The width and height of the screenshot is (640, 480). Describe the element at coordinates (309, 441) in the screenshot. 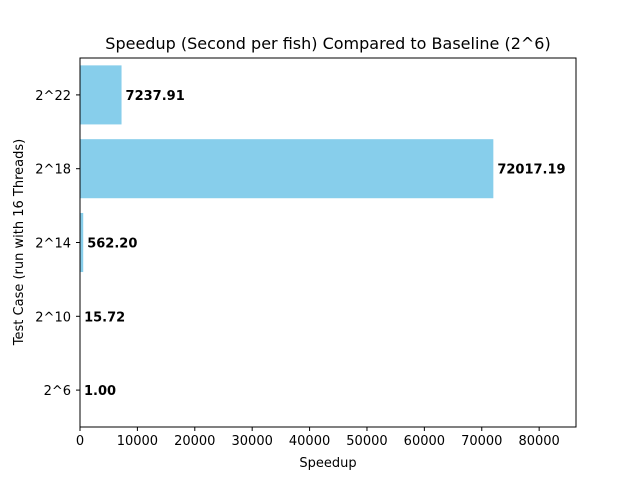

I see `x-tick-label-40000: 40000` at that location.